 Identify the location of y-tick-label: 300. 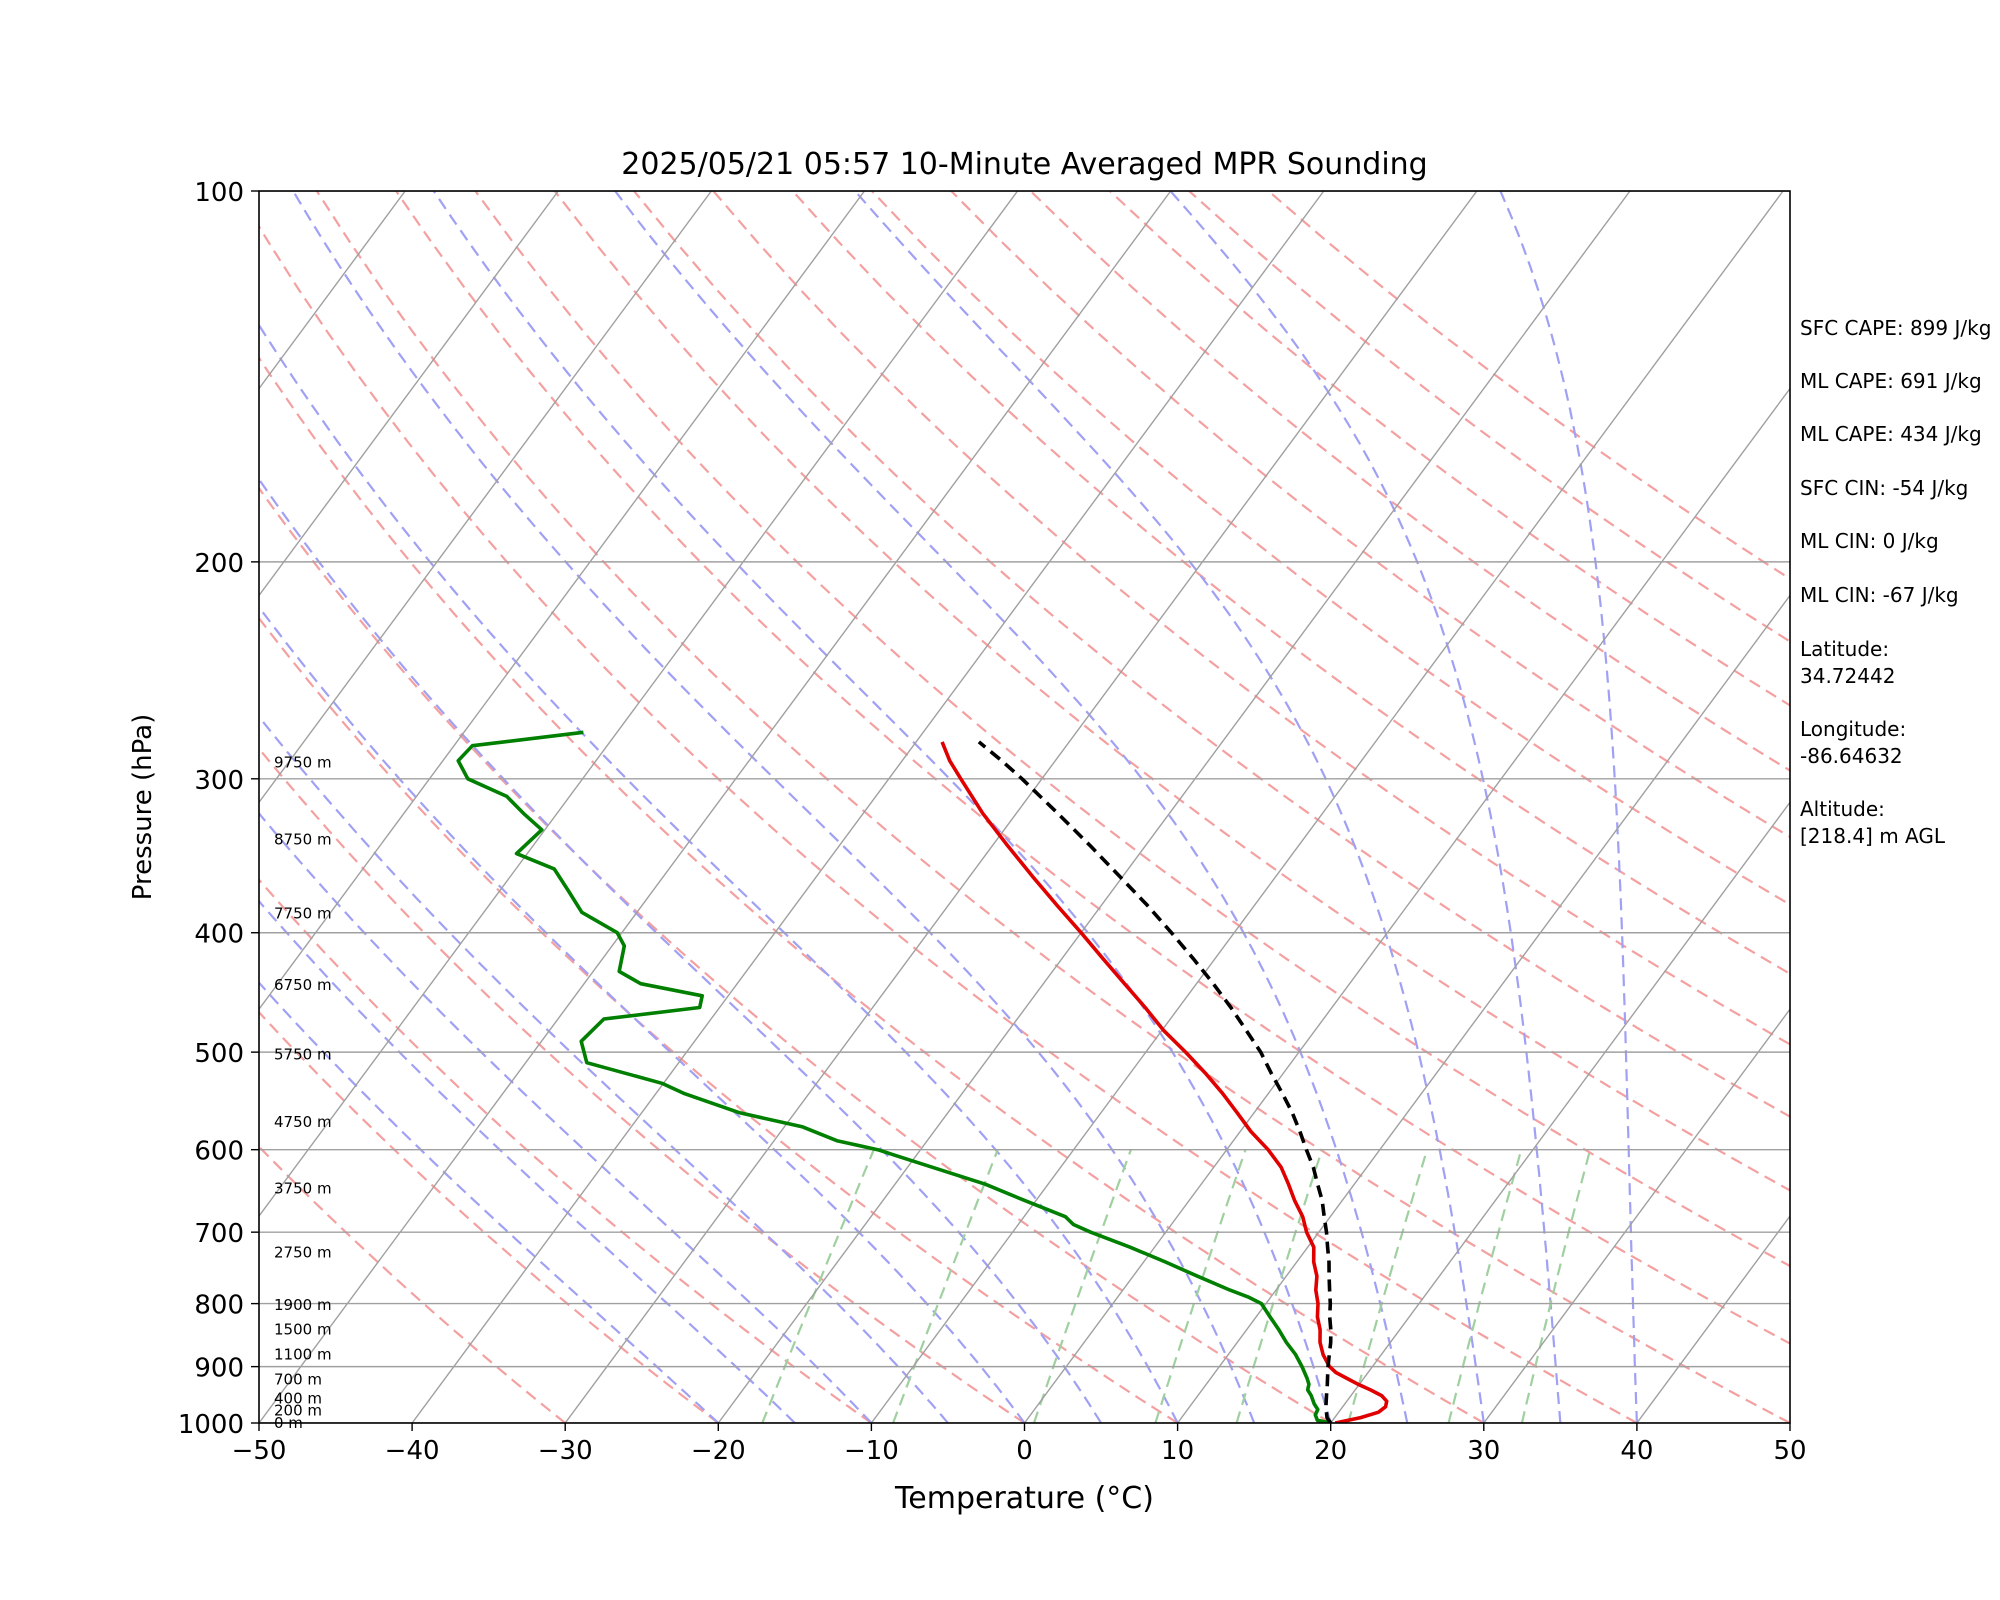
(219, 781).